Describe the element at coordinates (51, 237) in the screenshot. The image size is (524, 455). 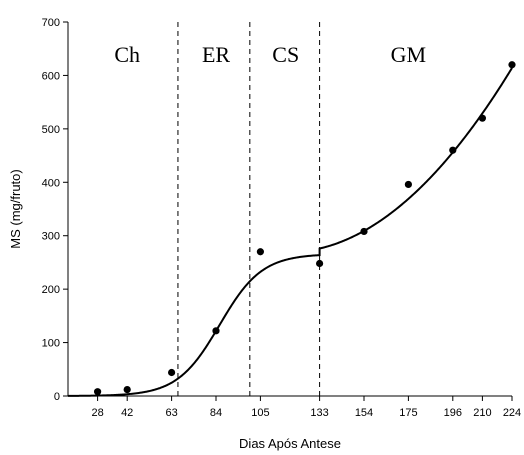
I see `y-tick-label: 300` at that location.